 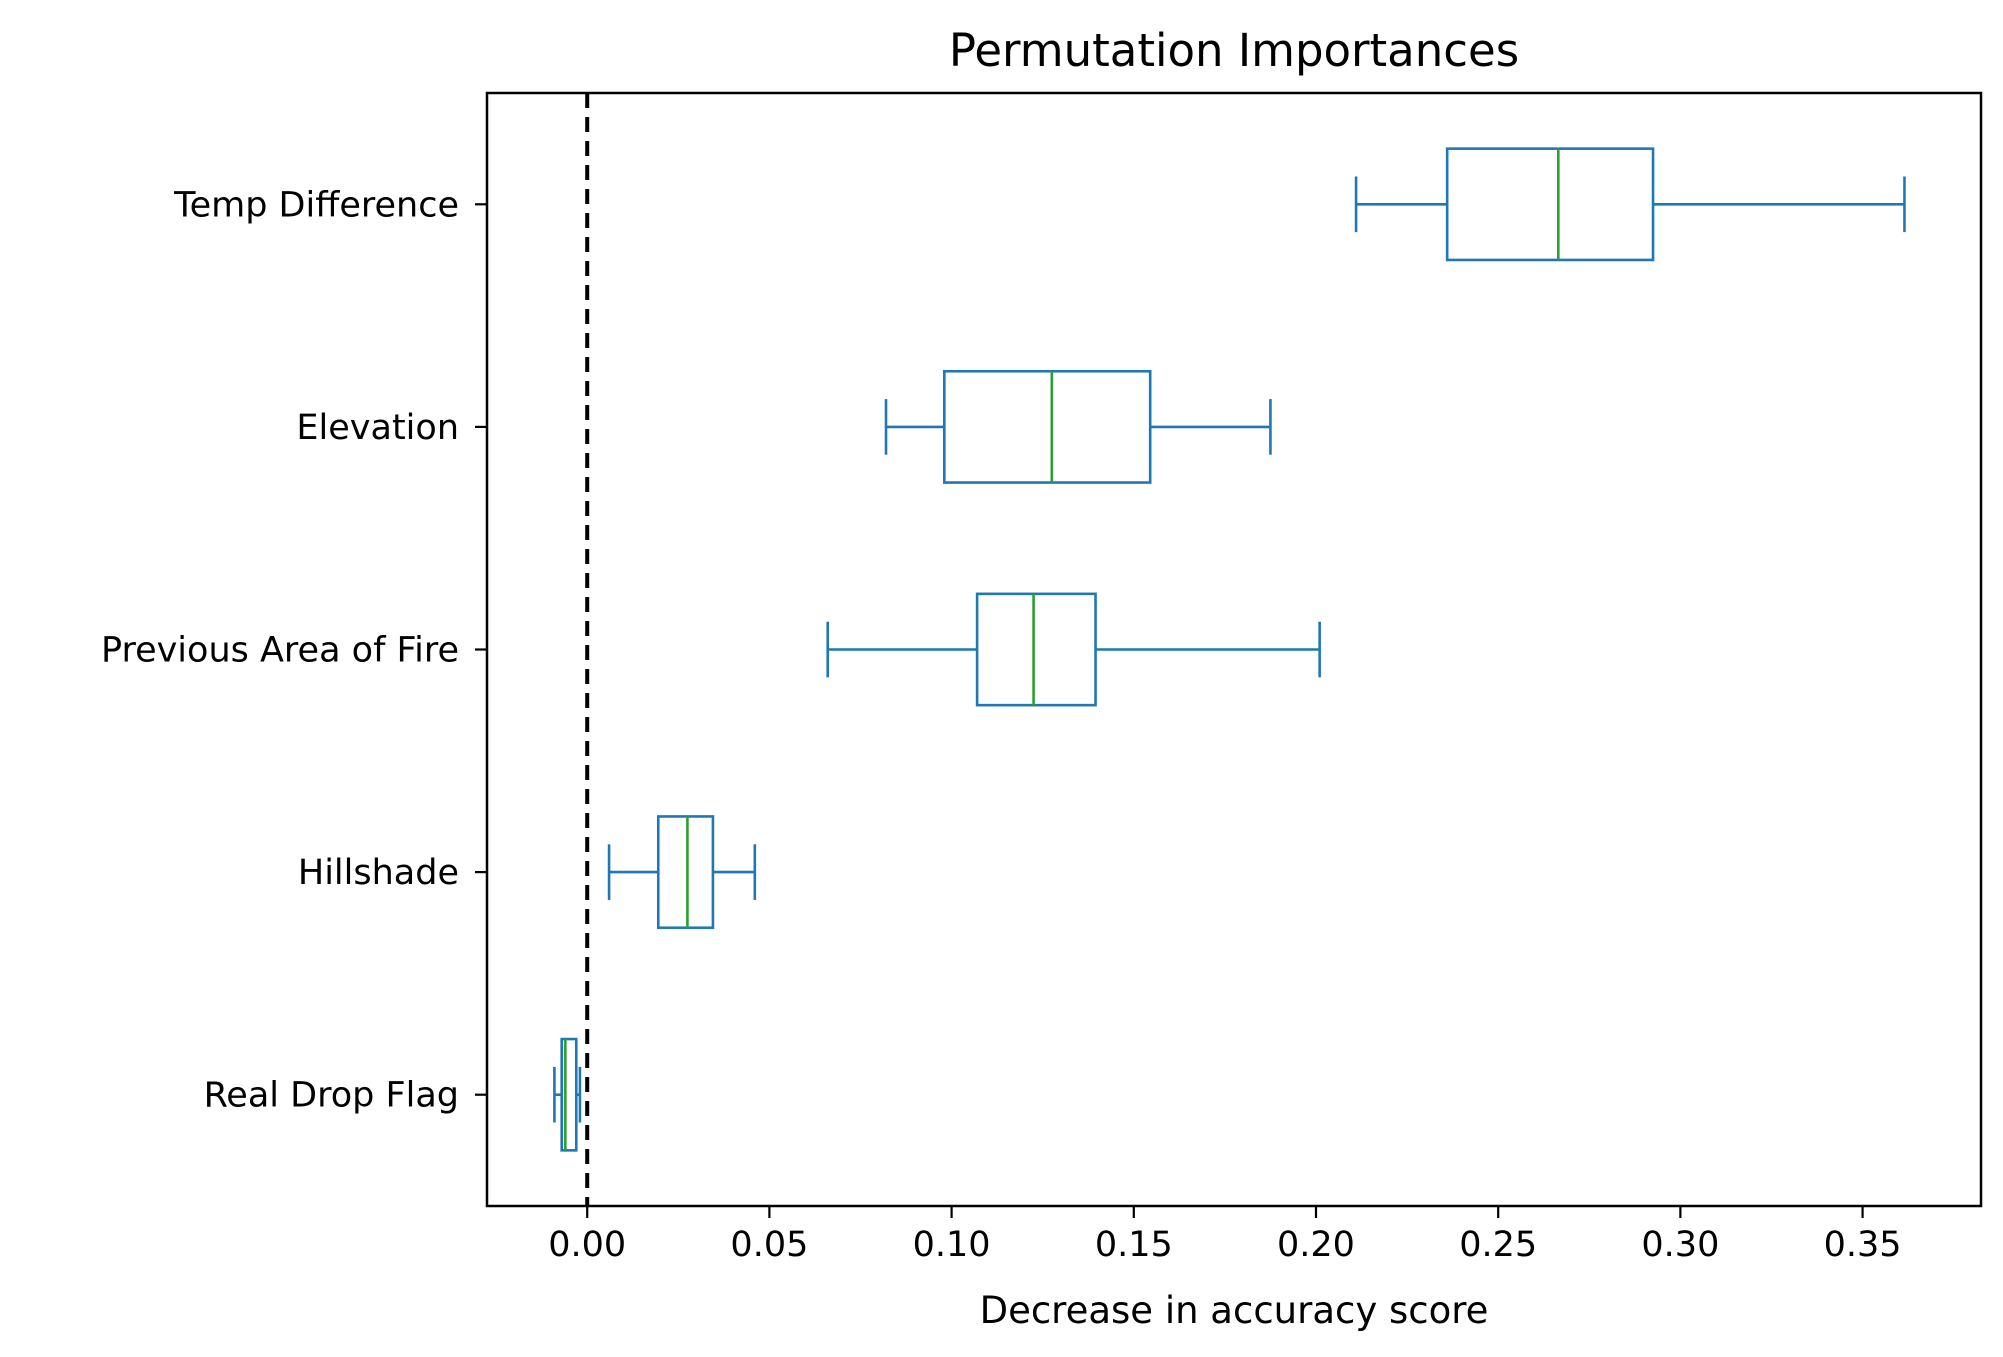 What do you see at coordinates (952, 1245) in the screenshot?
I see `x-tick-label: 0.10` at bounding box center [952, 1245].